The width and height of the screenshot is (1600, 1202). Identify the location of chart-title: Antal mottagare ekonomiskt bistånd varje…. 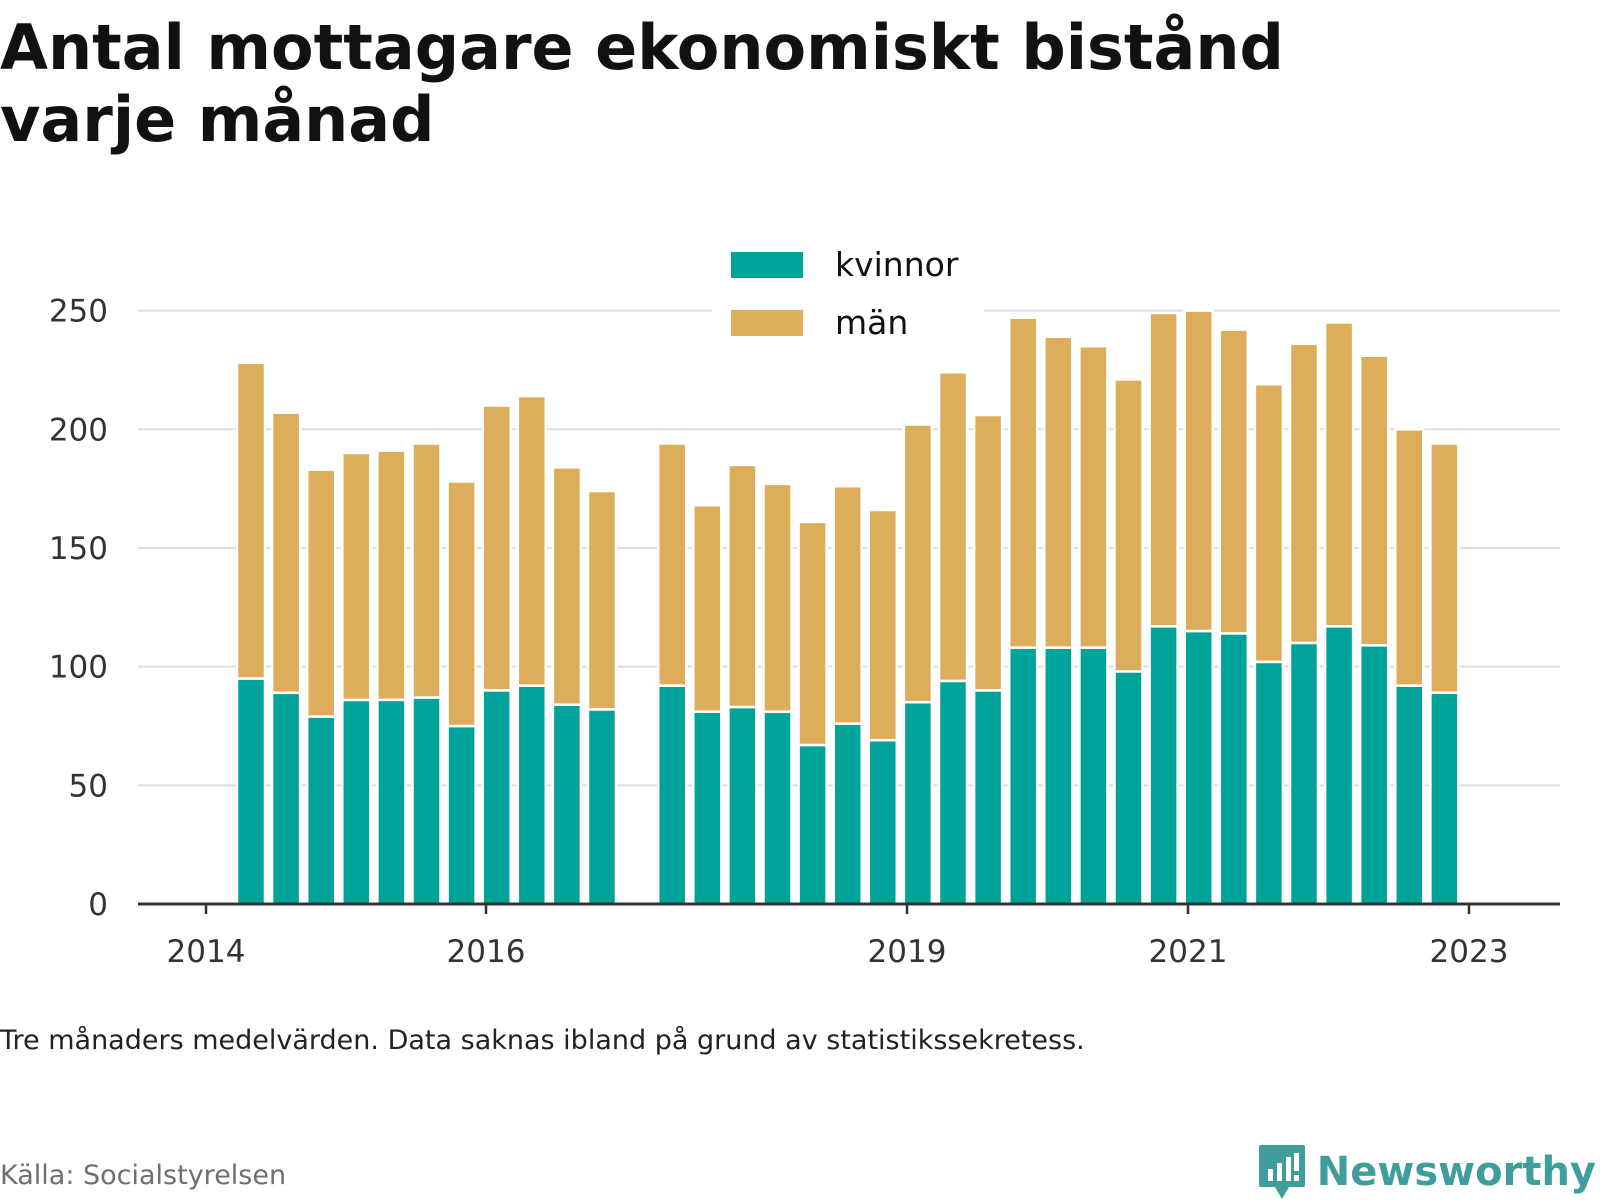
(642, 83).